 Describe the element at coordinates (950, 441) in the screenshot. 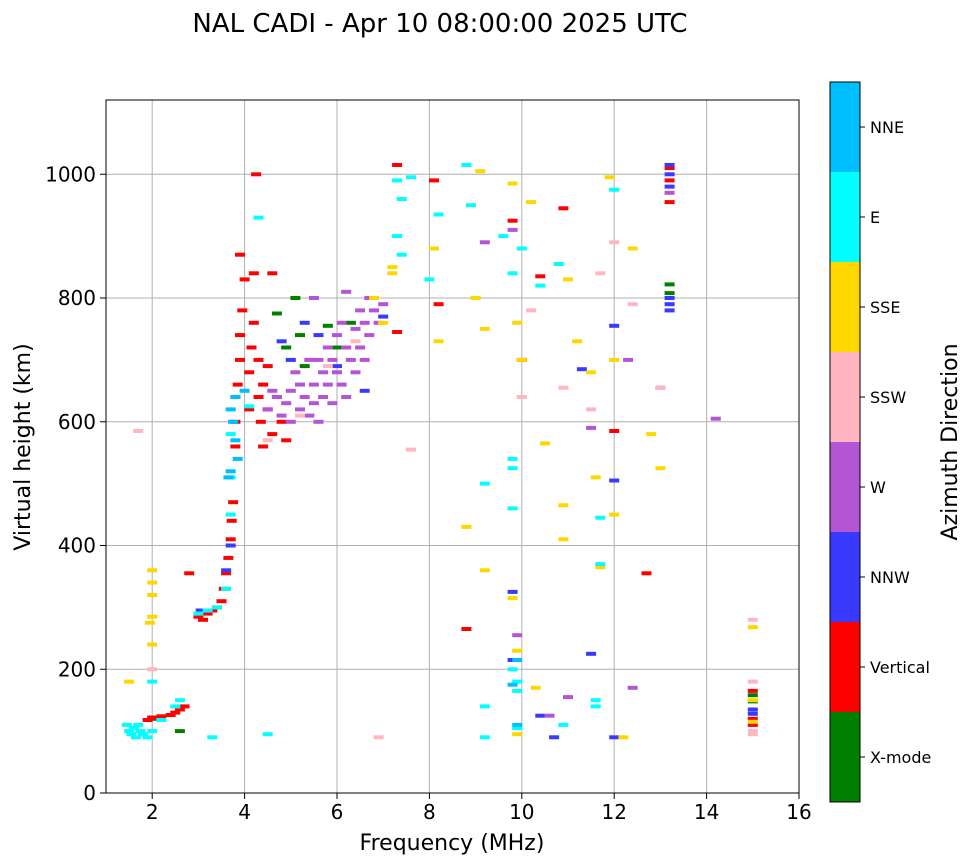

I see `colorbar-label: Azimuth Direction` at that location.